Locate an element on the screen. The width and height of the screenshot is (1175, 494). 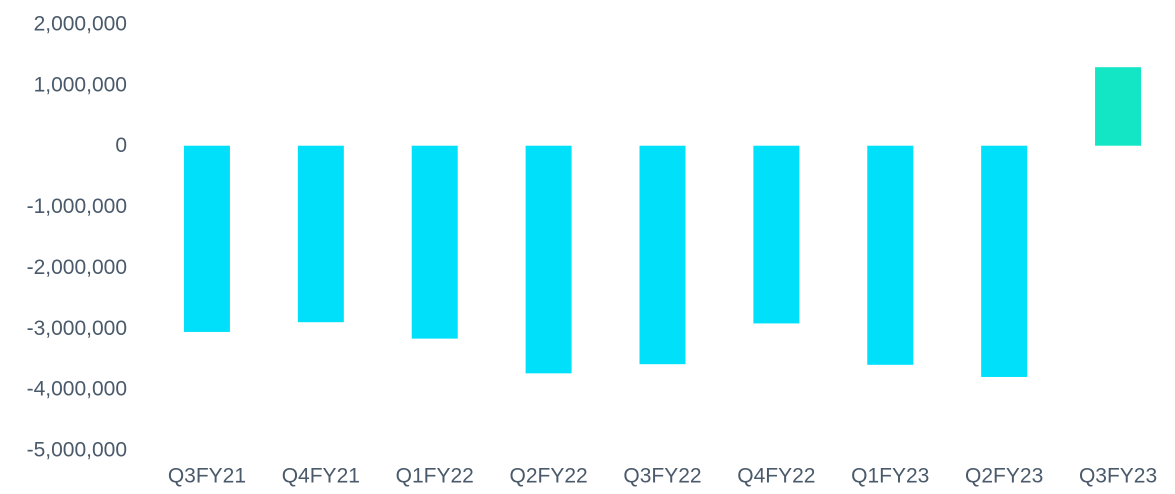
x-tick-label: Q1FY22 is located at coordinates (435, 476).